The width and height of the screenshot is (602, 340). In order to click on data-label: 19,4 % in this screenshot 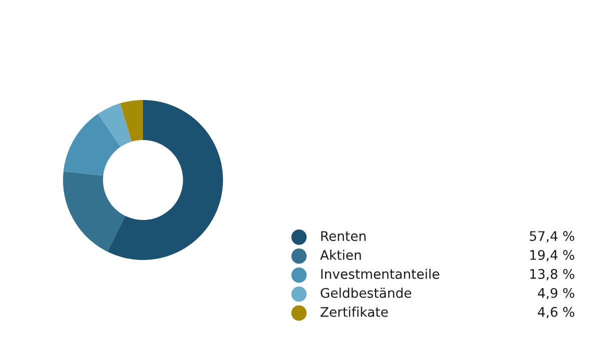, I will do `click(552, 256)`.